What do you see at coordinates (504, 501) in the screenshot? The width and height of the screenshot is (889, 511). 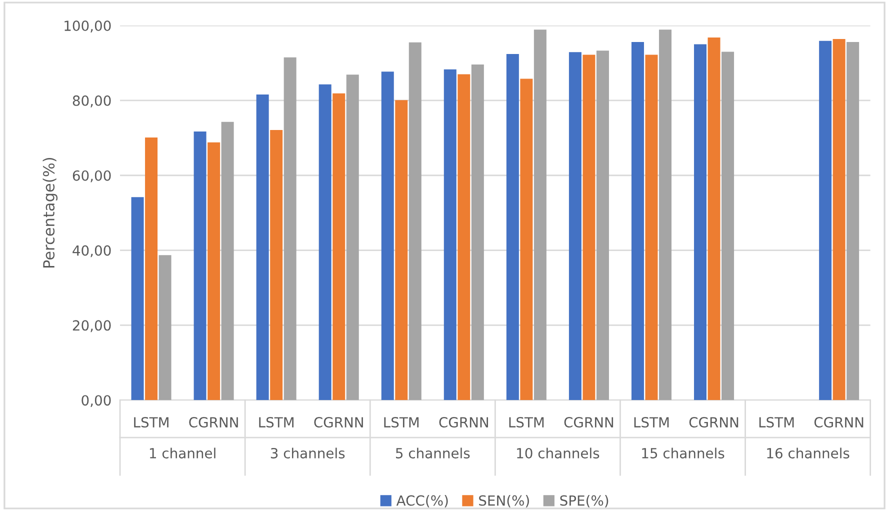 I see `legend-label: SEN(%)` at bounding box center [504, 501].